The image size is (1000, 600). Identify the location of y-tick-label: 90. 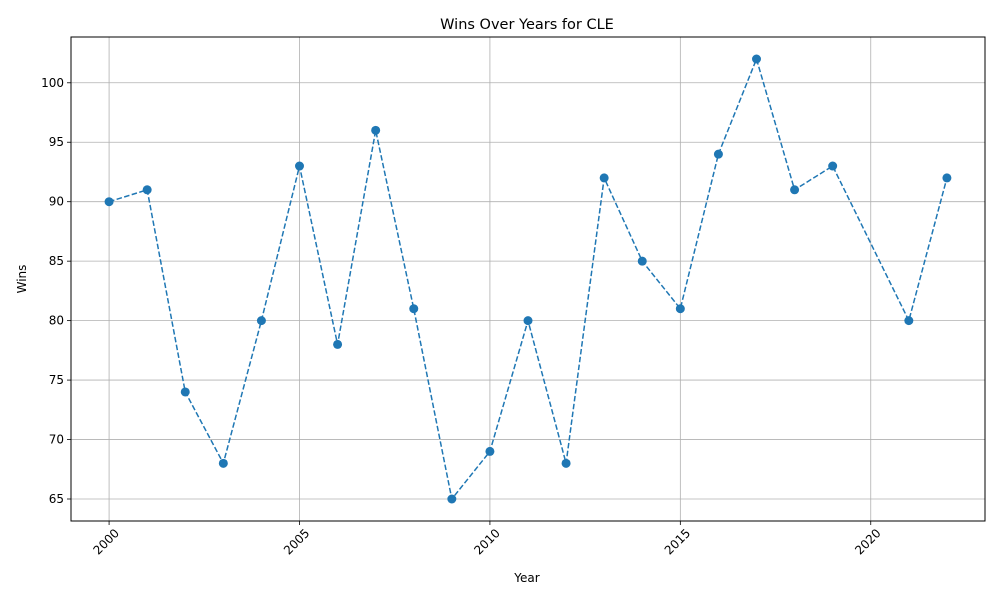
(56, 202).